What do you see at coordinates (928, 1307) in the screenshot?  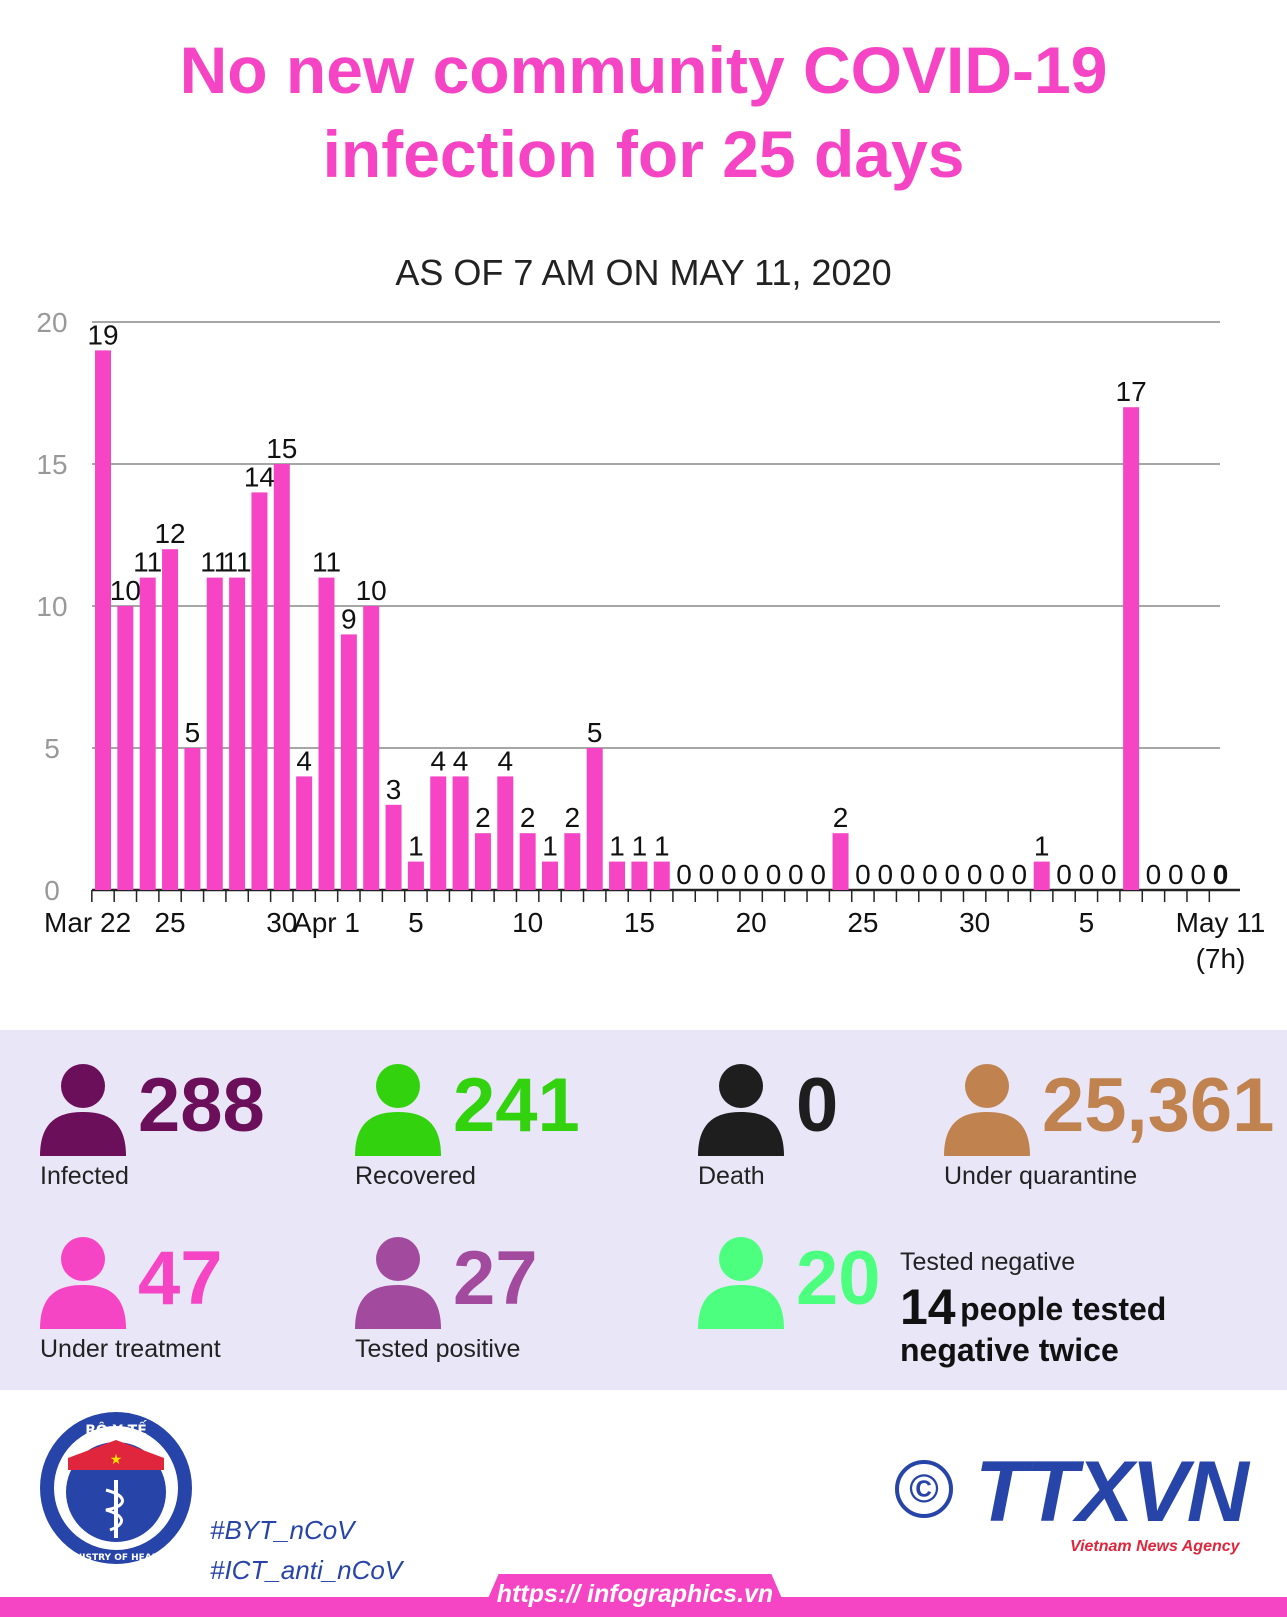 I see `negative-twice-count: 14` at bounding box center [928, 1307].